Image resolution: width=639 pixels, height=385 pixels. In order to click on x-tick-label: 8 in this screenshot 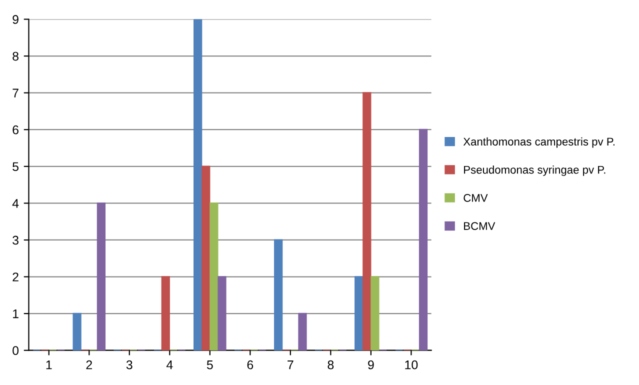, I will do `click(331, 365)`.